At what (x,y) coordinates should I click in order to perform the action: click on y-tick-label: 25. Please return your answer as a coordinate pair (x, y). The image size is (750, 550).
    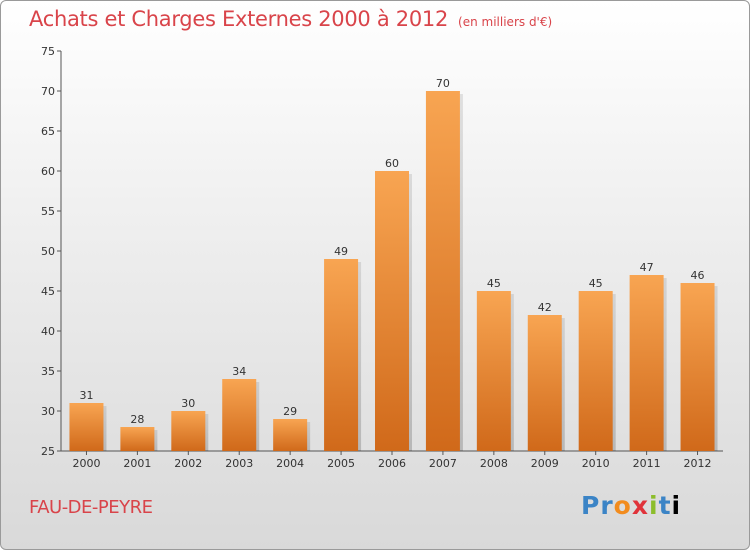
    Looking at the image, I should click on (48, 451).